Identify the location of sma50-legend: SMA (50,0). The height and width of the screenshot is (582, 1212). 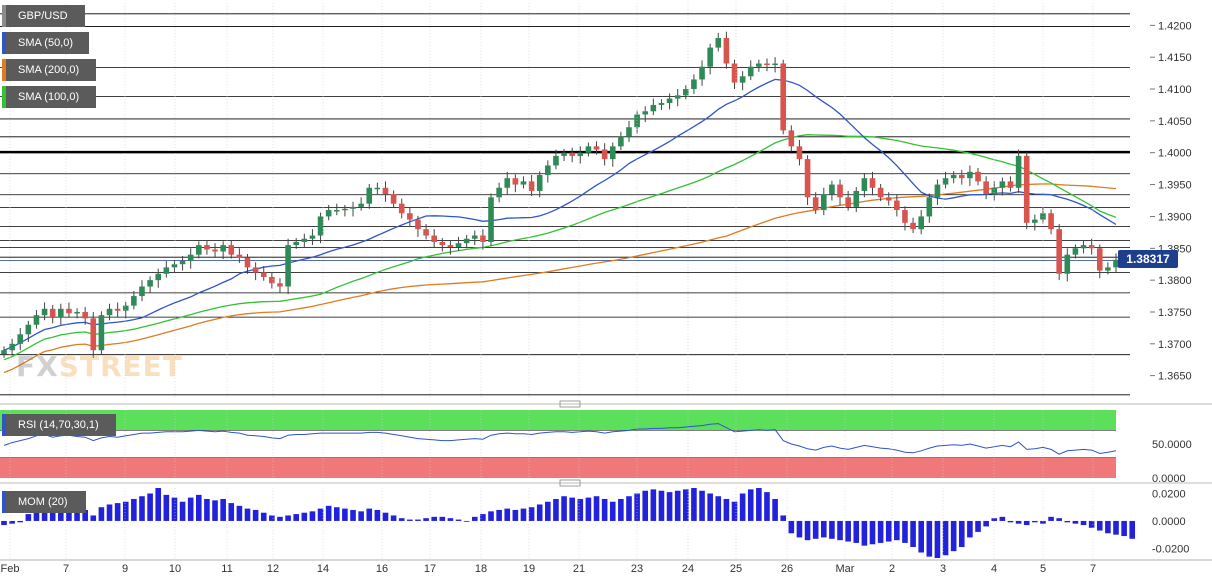
(45, 43).